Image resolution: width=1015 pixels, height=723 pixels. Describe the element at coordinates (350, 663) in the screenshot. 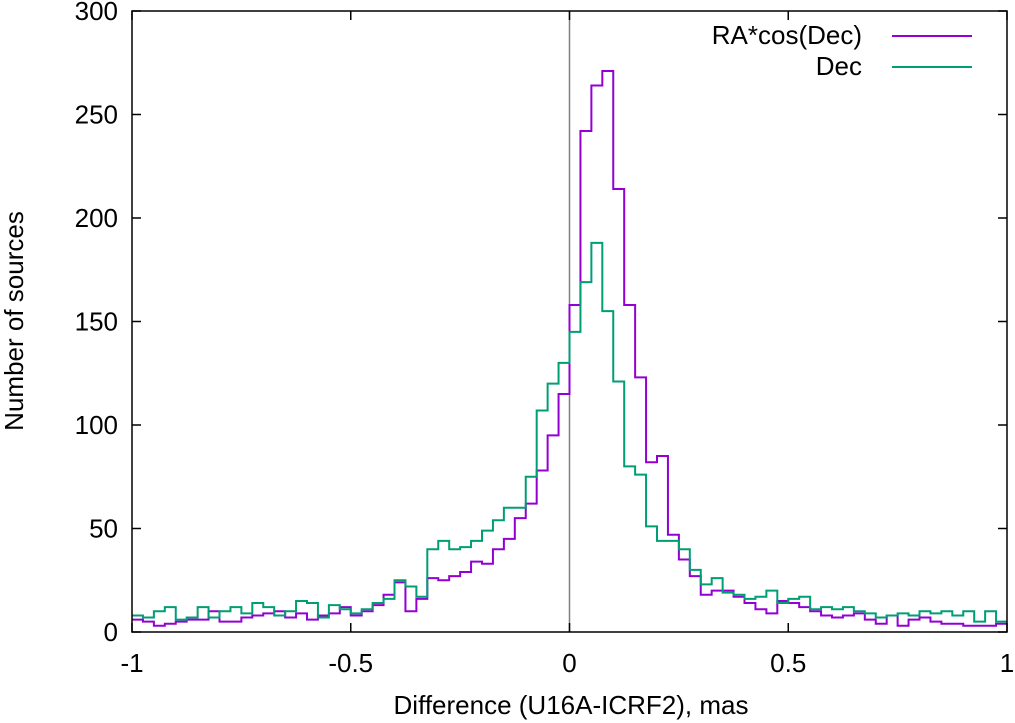

I see `x-tick-label: -0.5` at that location.